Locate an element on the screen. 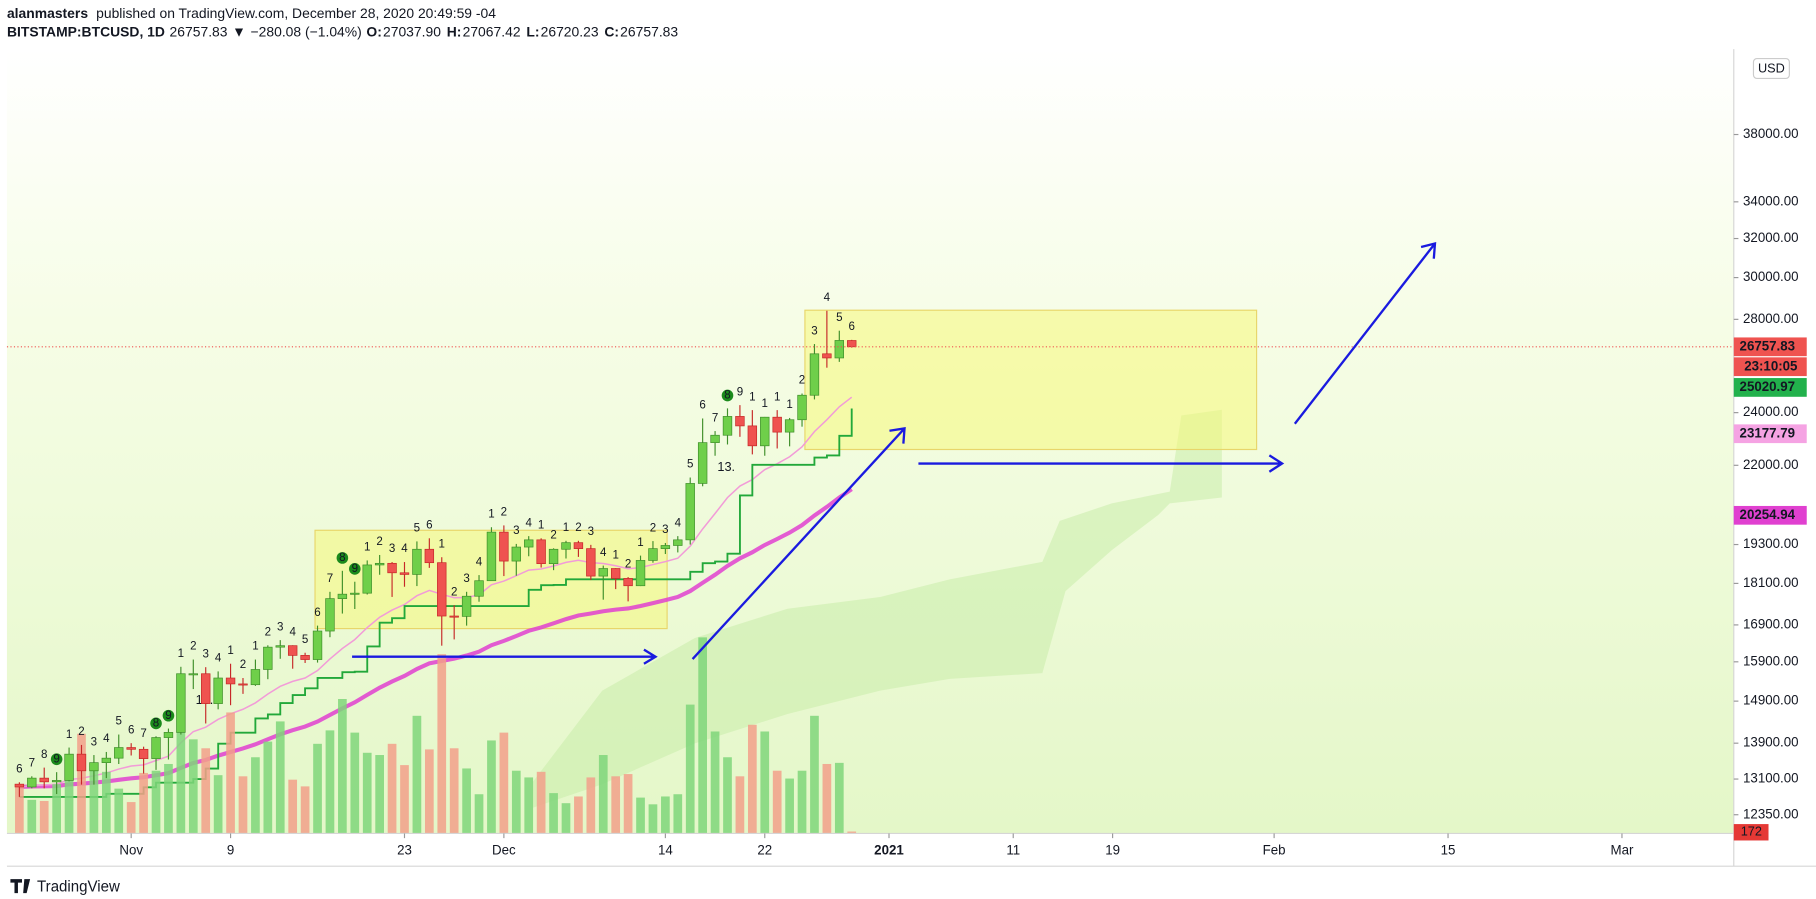 The width and height of the screenshot is (1816, 899). logo is located at coordinates (20, 886).